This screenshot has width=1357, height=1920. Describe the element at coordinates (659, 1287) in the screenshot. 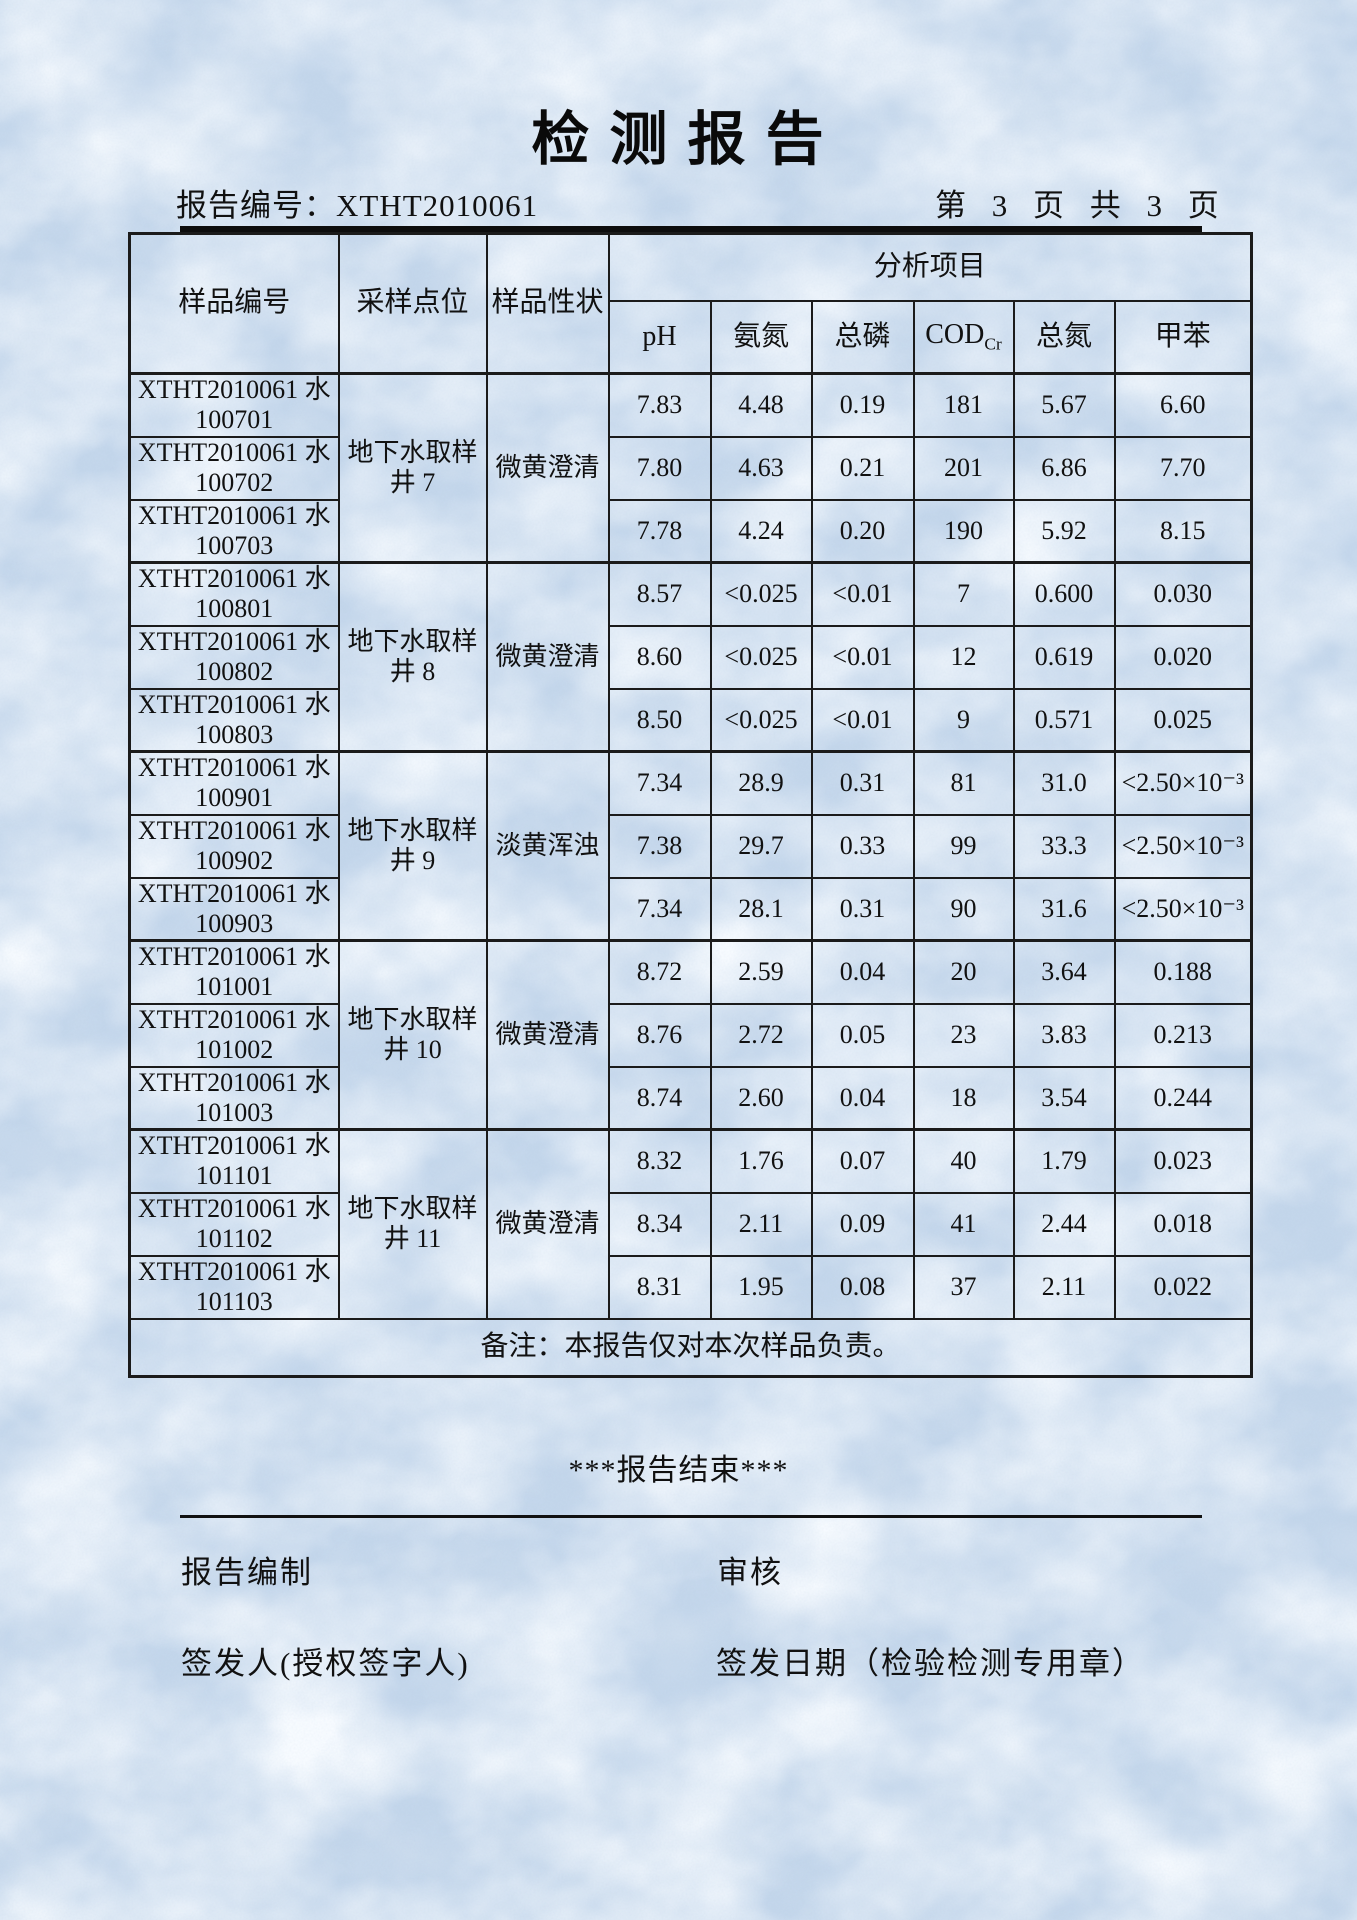

I see `value-cell: 8.31` at that location.